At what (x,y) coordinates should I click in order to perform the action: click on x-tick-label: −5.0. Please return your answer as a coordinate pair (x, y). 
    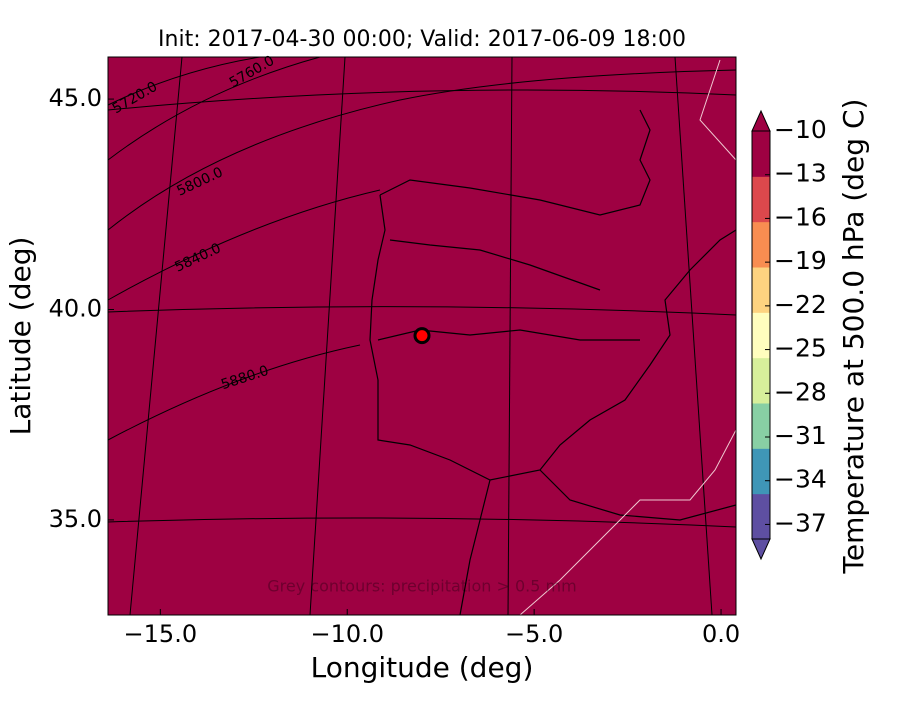
    Looking at the image, I should click on (534, 634).